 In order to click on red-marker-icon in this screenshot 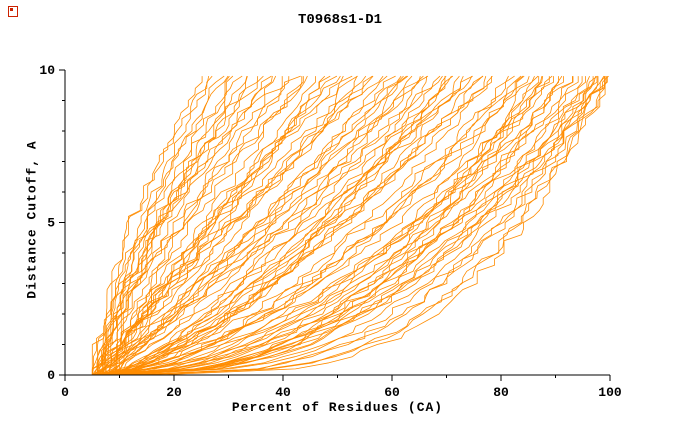, I will do `click(13, 11)`.